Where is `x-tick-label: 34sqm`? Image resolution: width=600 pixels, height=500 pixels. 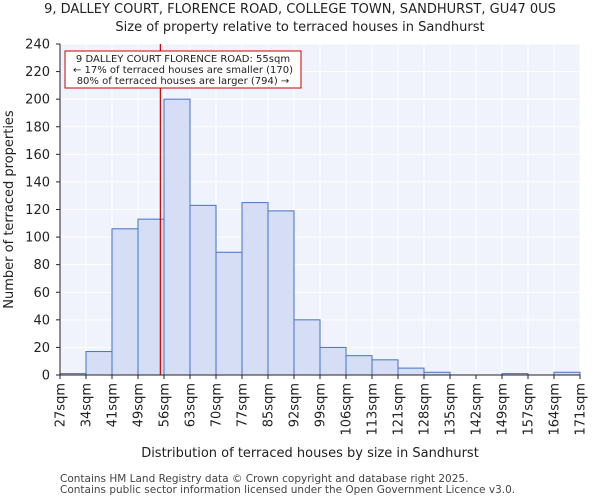 x-tick-label: 34sqm is located at coordinates (87, 405).